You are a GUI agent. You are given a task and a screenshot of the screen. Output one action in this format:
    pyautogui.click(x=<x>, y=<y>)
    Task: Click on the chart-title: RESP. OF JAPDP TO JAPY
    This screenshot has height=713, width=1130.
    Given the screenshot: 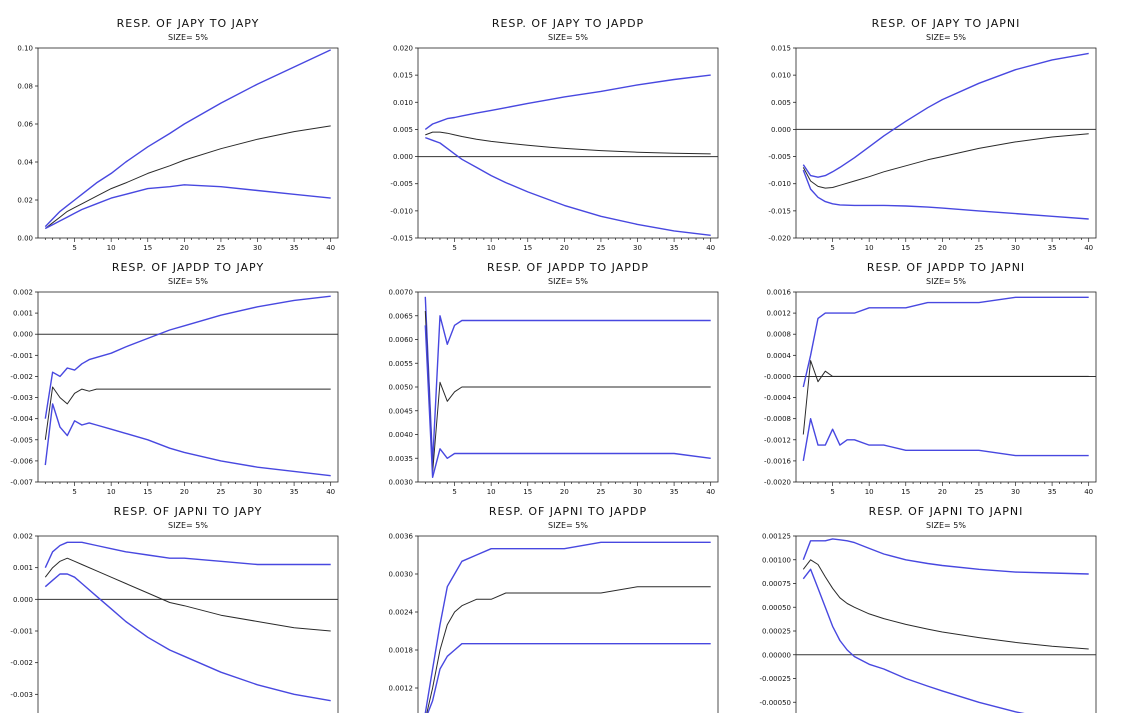 What is the action you would take?
    pyautogui.click(x=188, y=267)
    